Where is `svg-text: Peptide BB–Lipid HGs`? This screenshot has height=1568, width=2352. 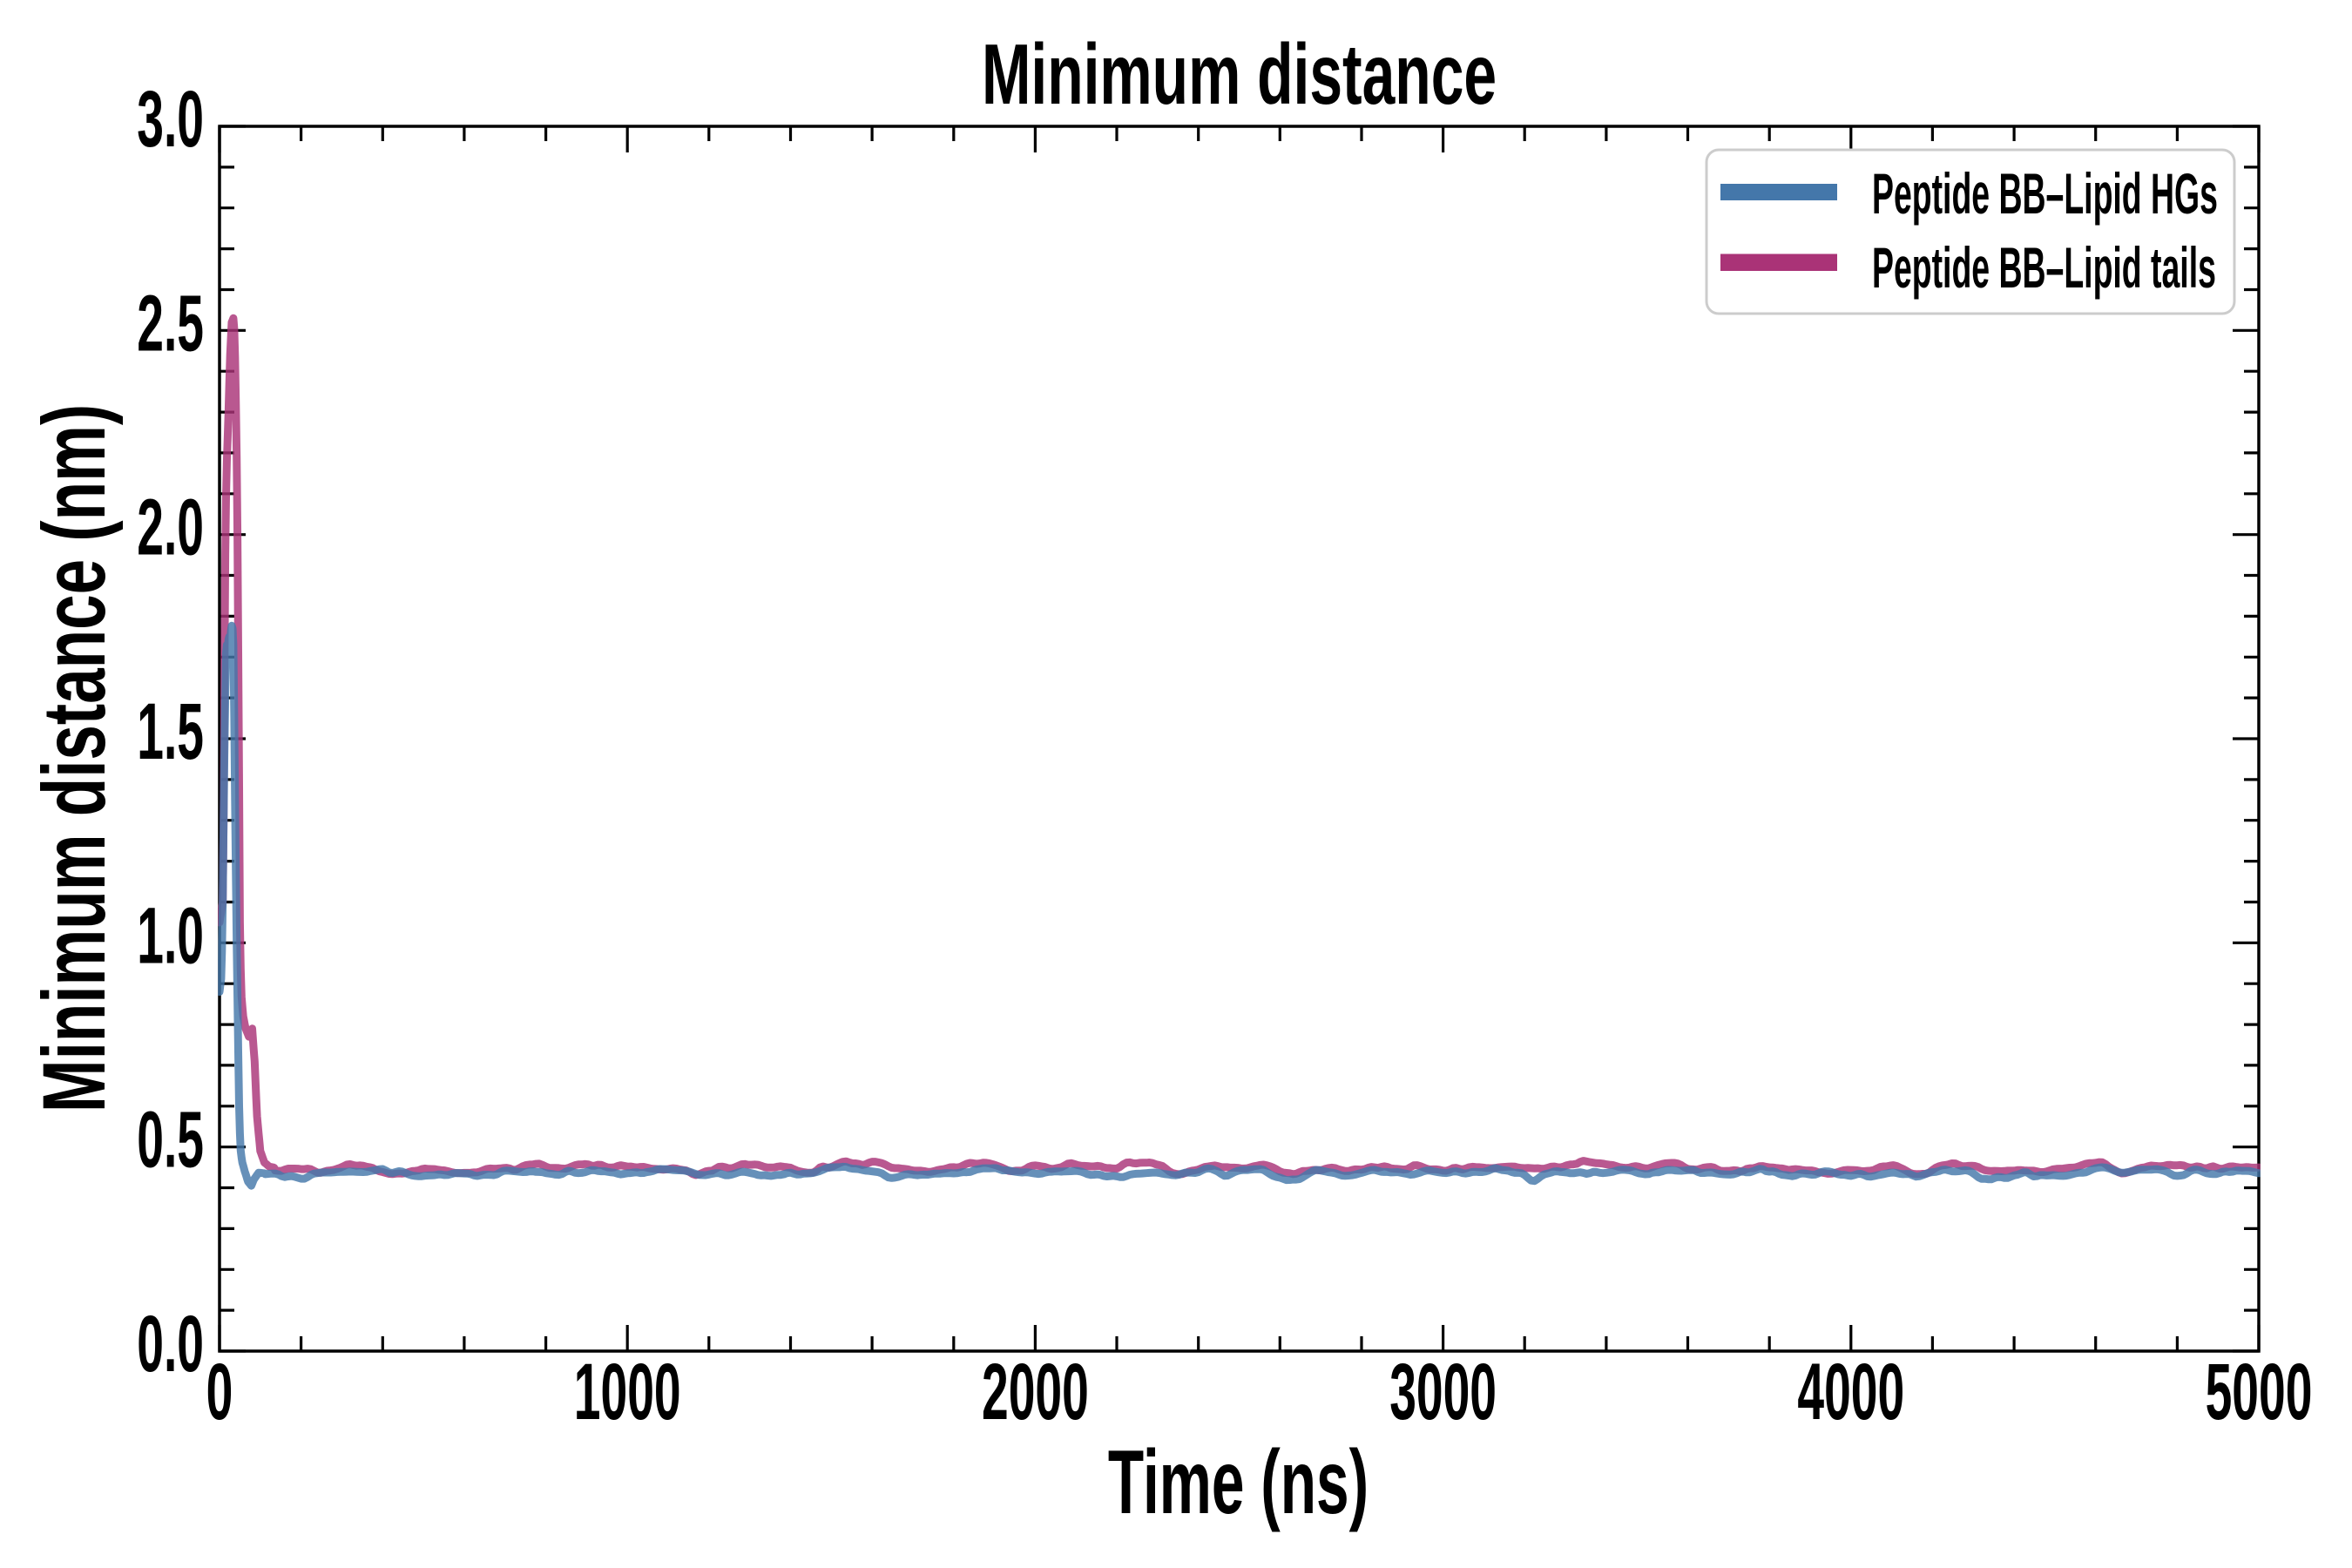 svg-text: Peptide BB–Lipid HGs is located at coordinates (2045, 194).